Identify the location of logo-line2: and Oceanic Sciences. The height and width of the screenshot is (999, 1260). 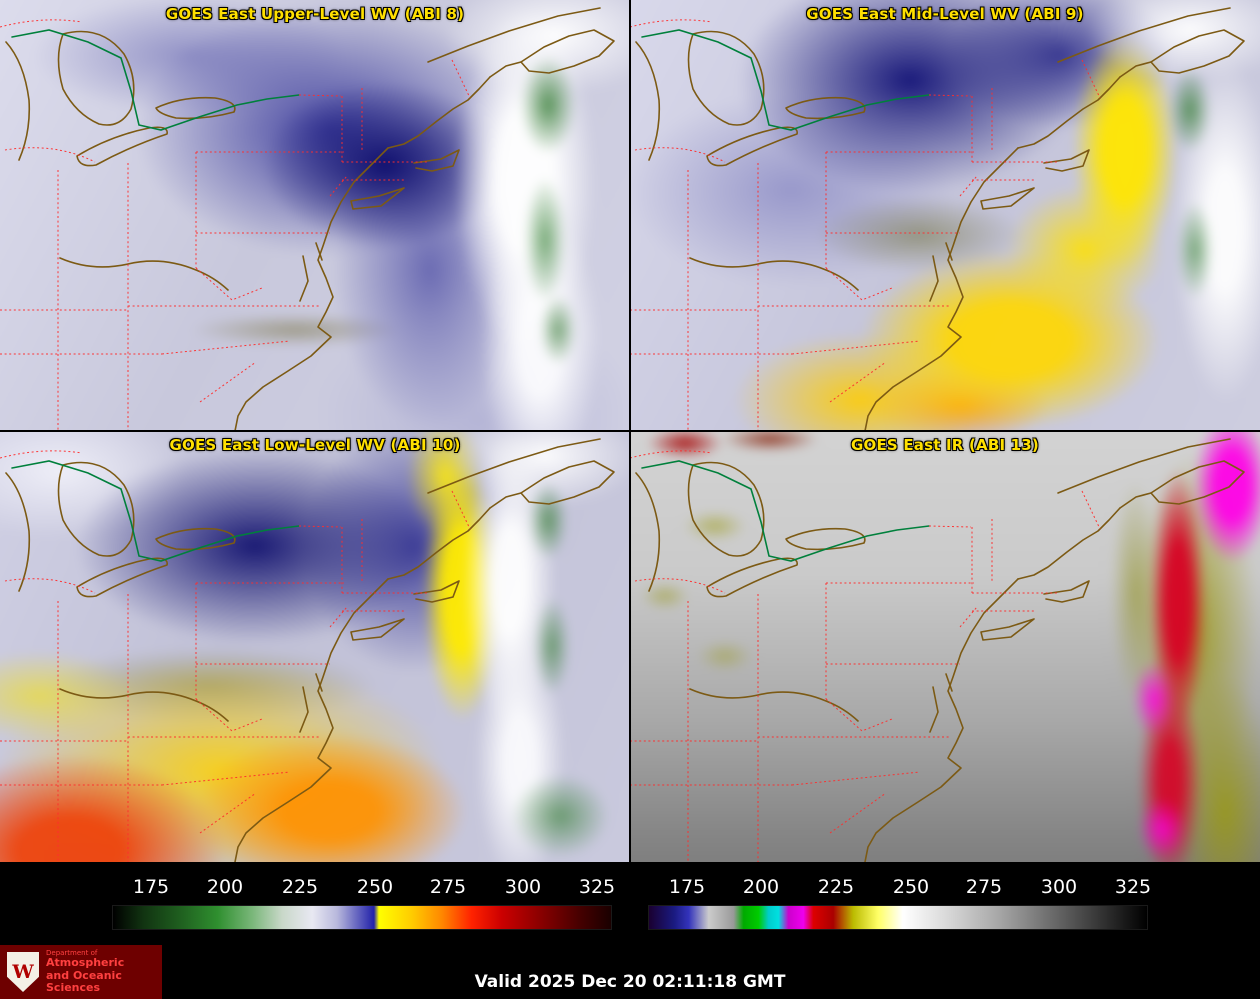
(84, 981).